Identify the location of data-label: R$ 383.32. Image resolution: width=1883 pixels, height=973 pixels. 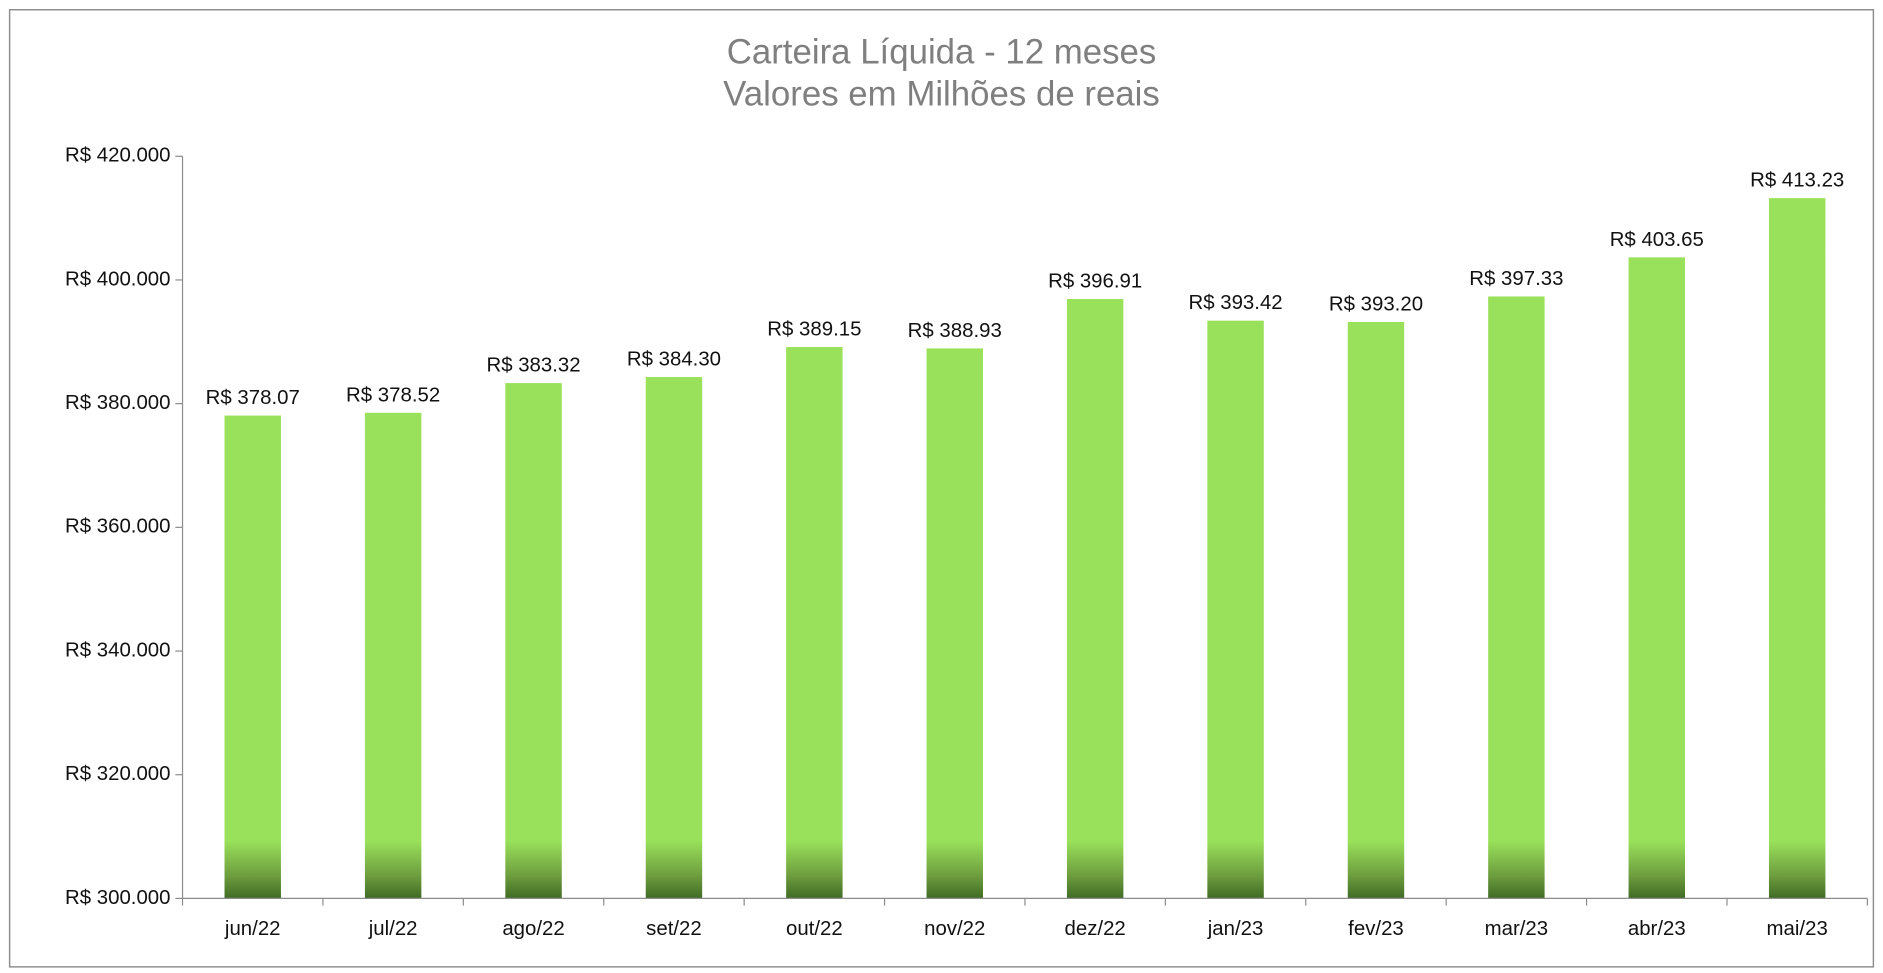
(533, 366).